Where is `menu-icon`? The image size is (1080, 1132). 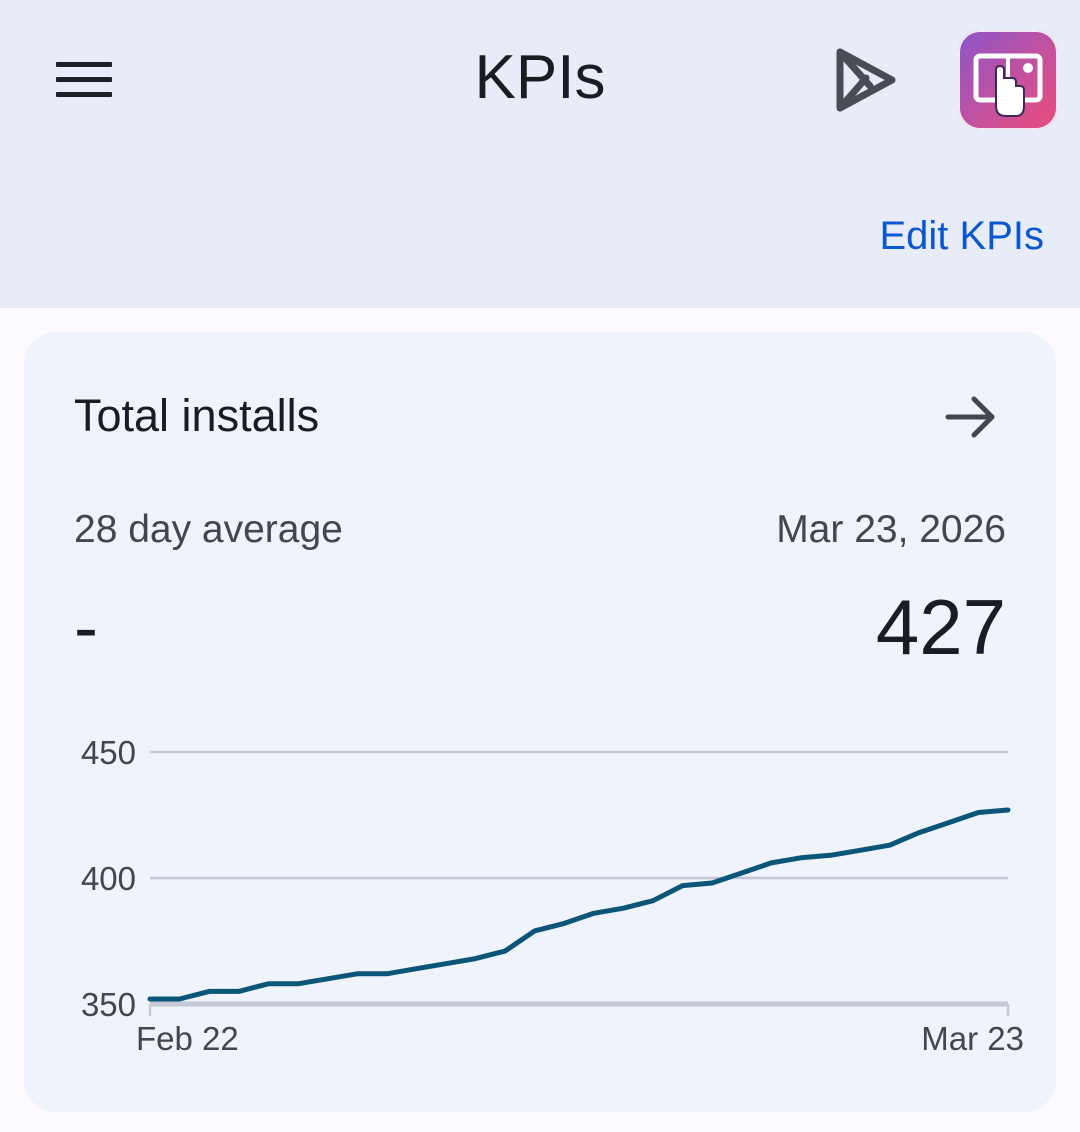
menu-icon is located at coordinates (84, 80).